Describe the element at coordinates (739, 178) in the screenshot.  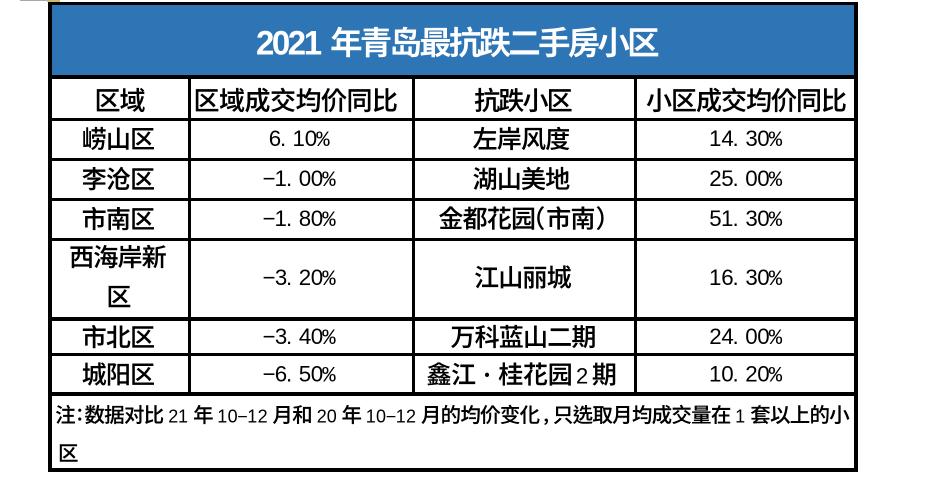
I see `svg-text: 25.00` at that location.